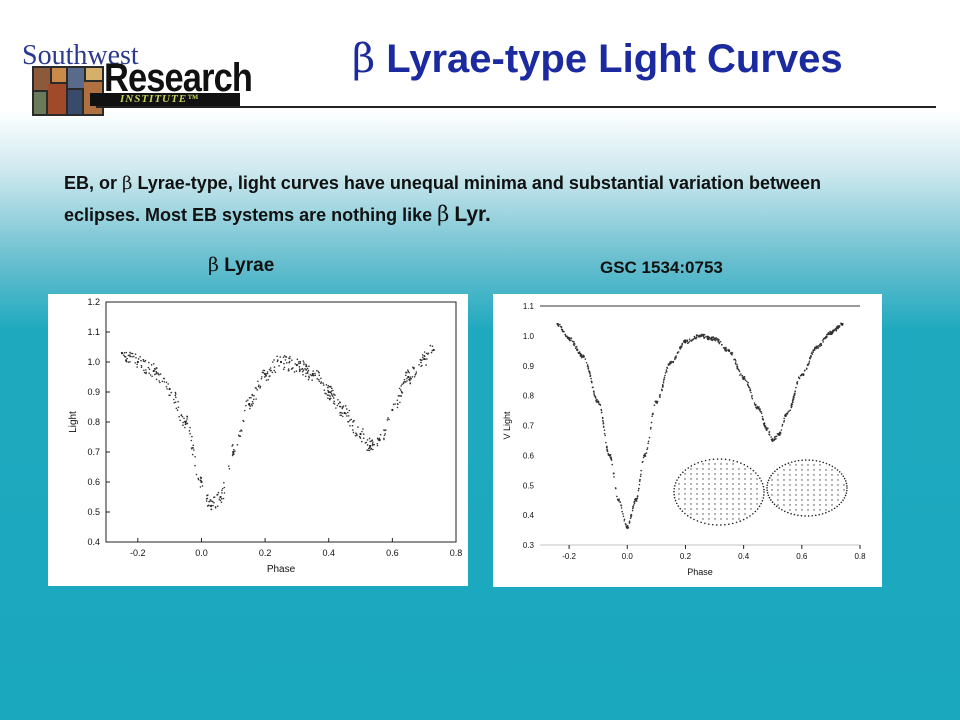 The width and height of the screenshot is (960, 720). I want to click on caption-beta-lyrae: β Lyrae, so click(241, 265).